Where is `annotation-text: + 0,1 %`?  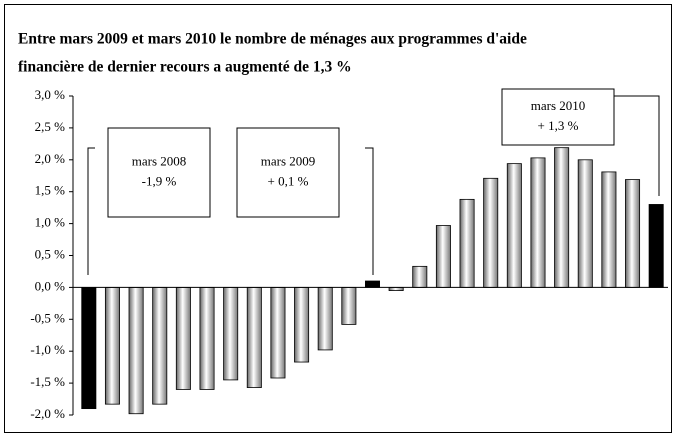
annotation-text: + 0,1 % is located at coordinates (288, 180).